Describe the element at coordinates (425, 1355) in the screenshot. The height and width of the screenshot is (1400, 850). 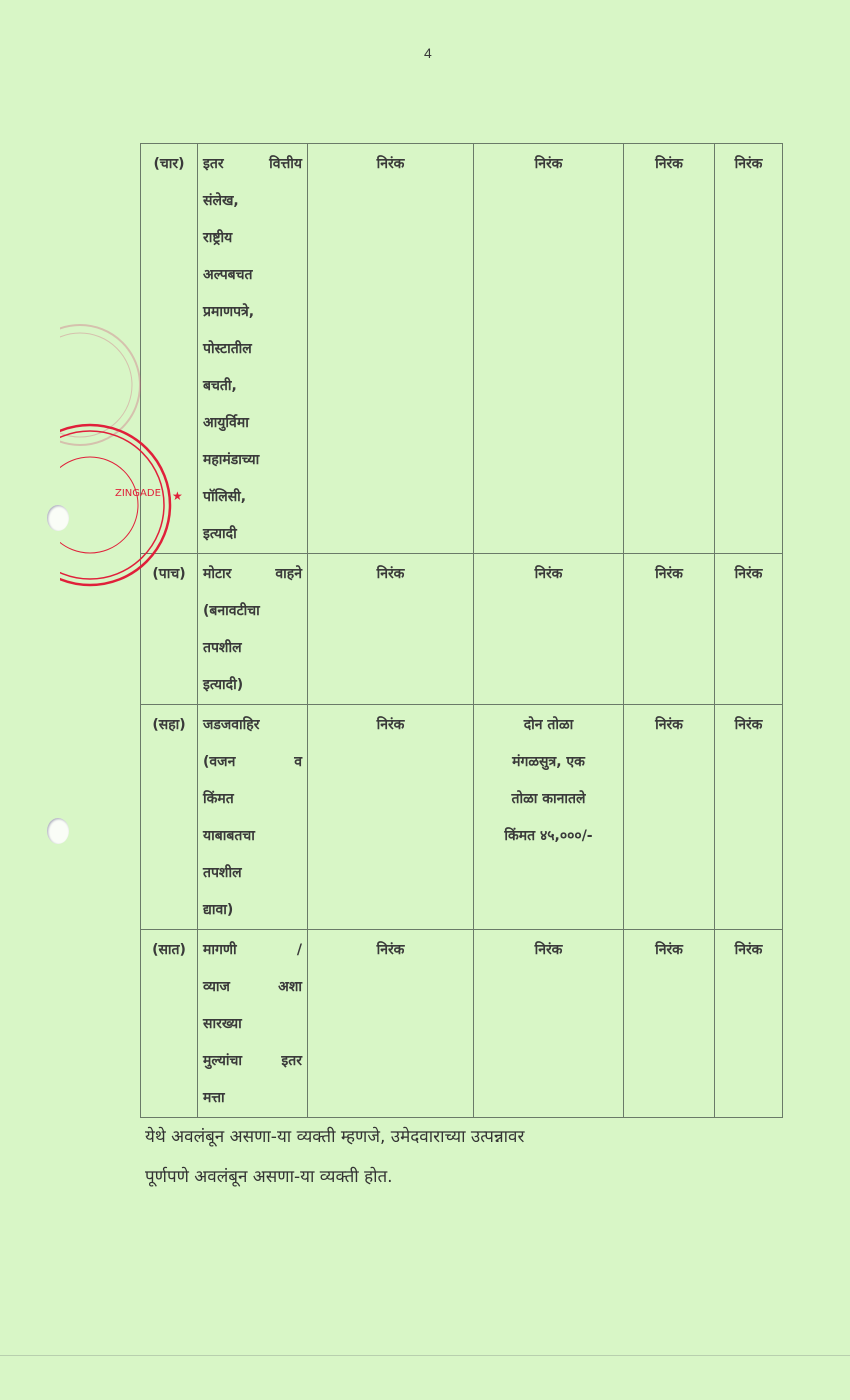
I see `page-edge` at that location.